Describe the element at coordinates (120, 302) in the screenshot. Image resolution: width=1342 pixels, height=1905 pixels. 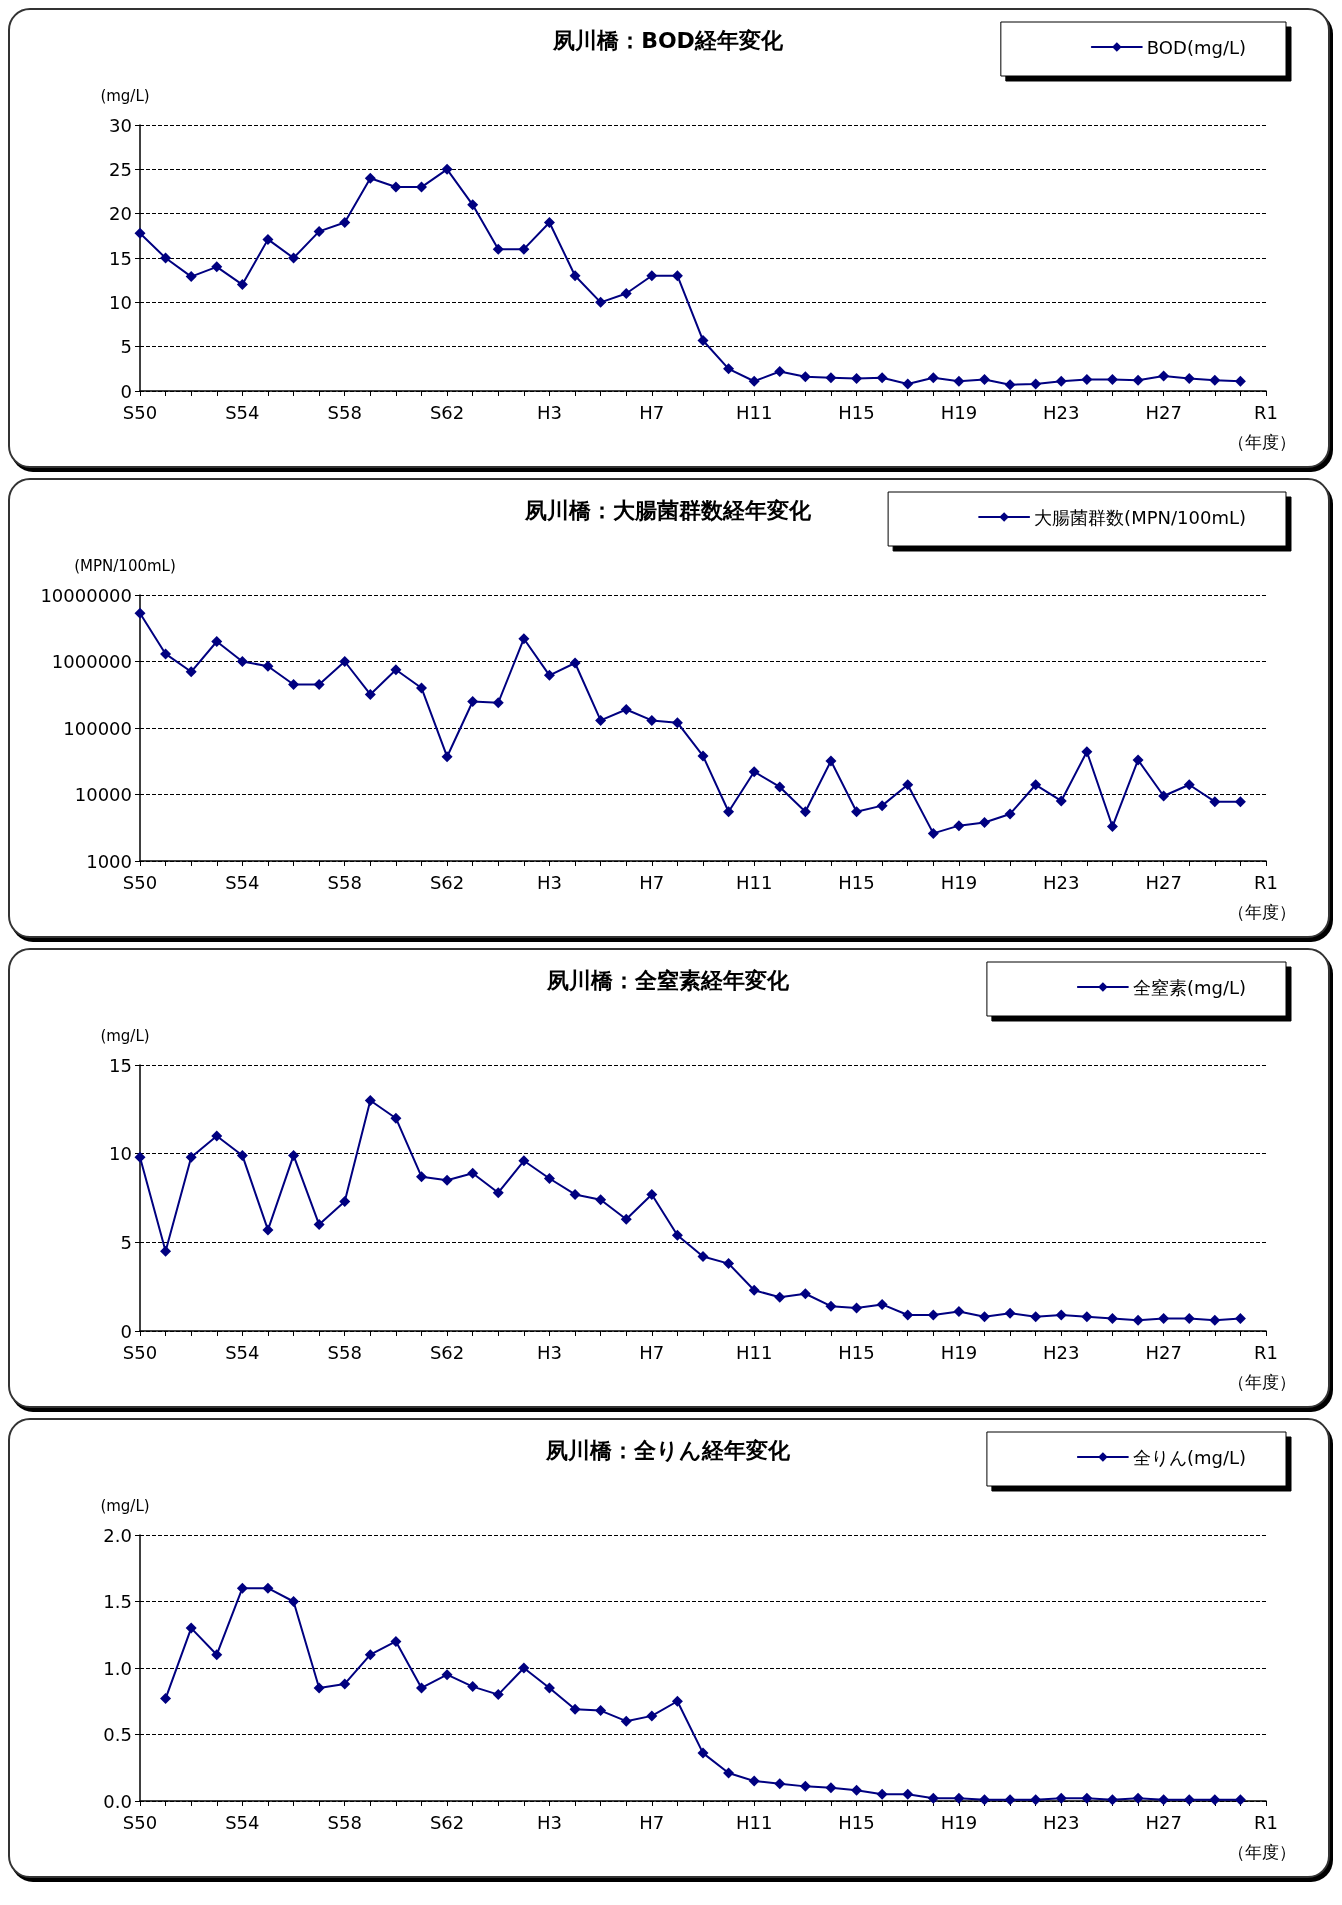
I see `y-tick-label: 10` at that location.